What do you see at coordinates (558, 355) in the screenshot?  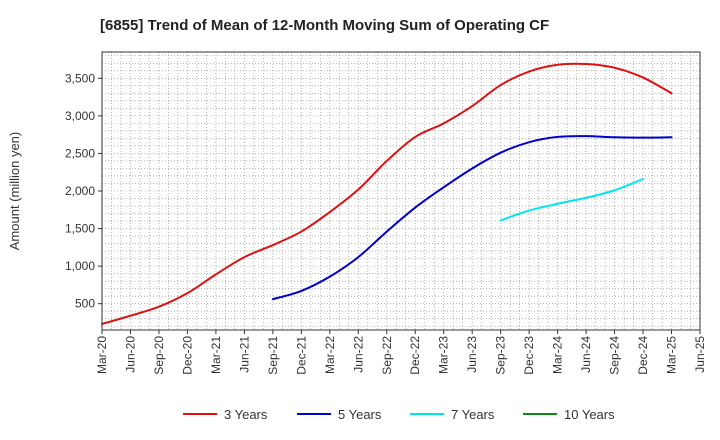 I see `x-tick-label: Mar-24` at bounding box center [558, 355].